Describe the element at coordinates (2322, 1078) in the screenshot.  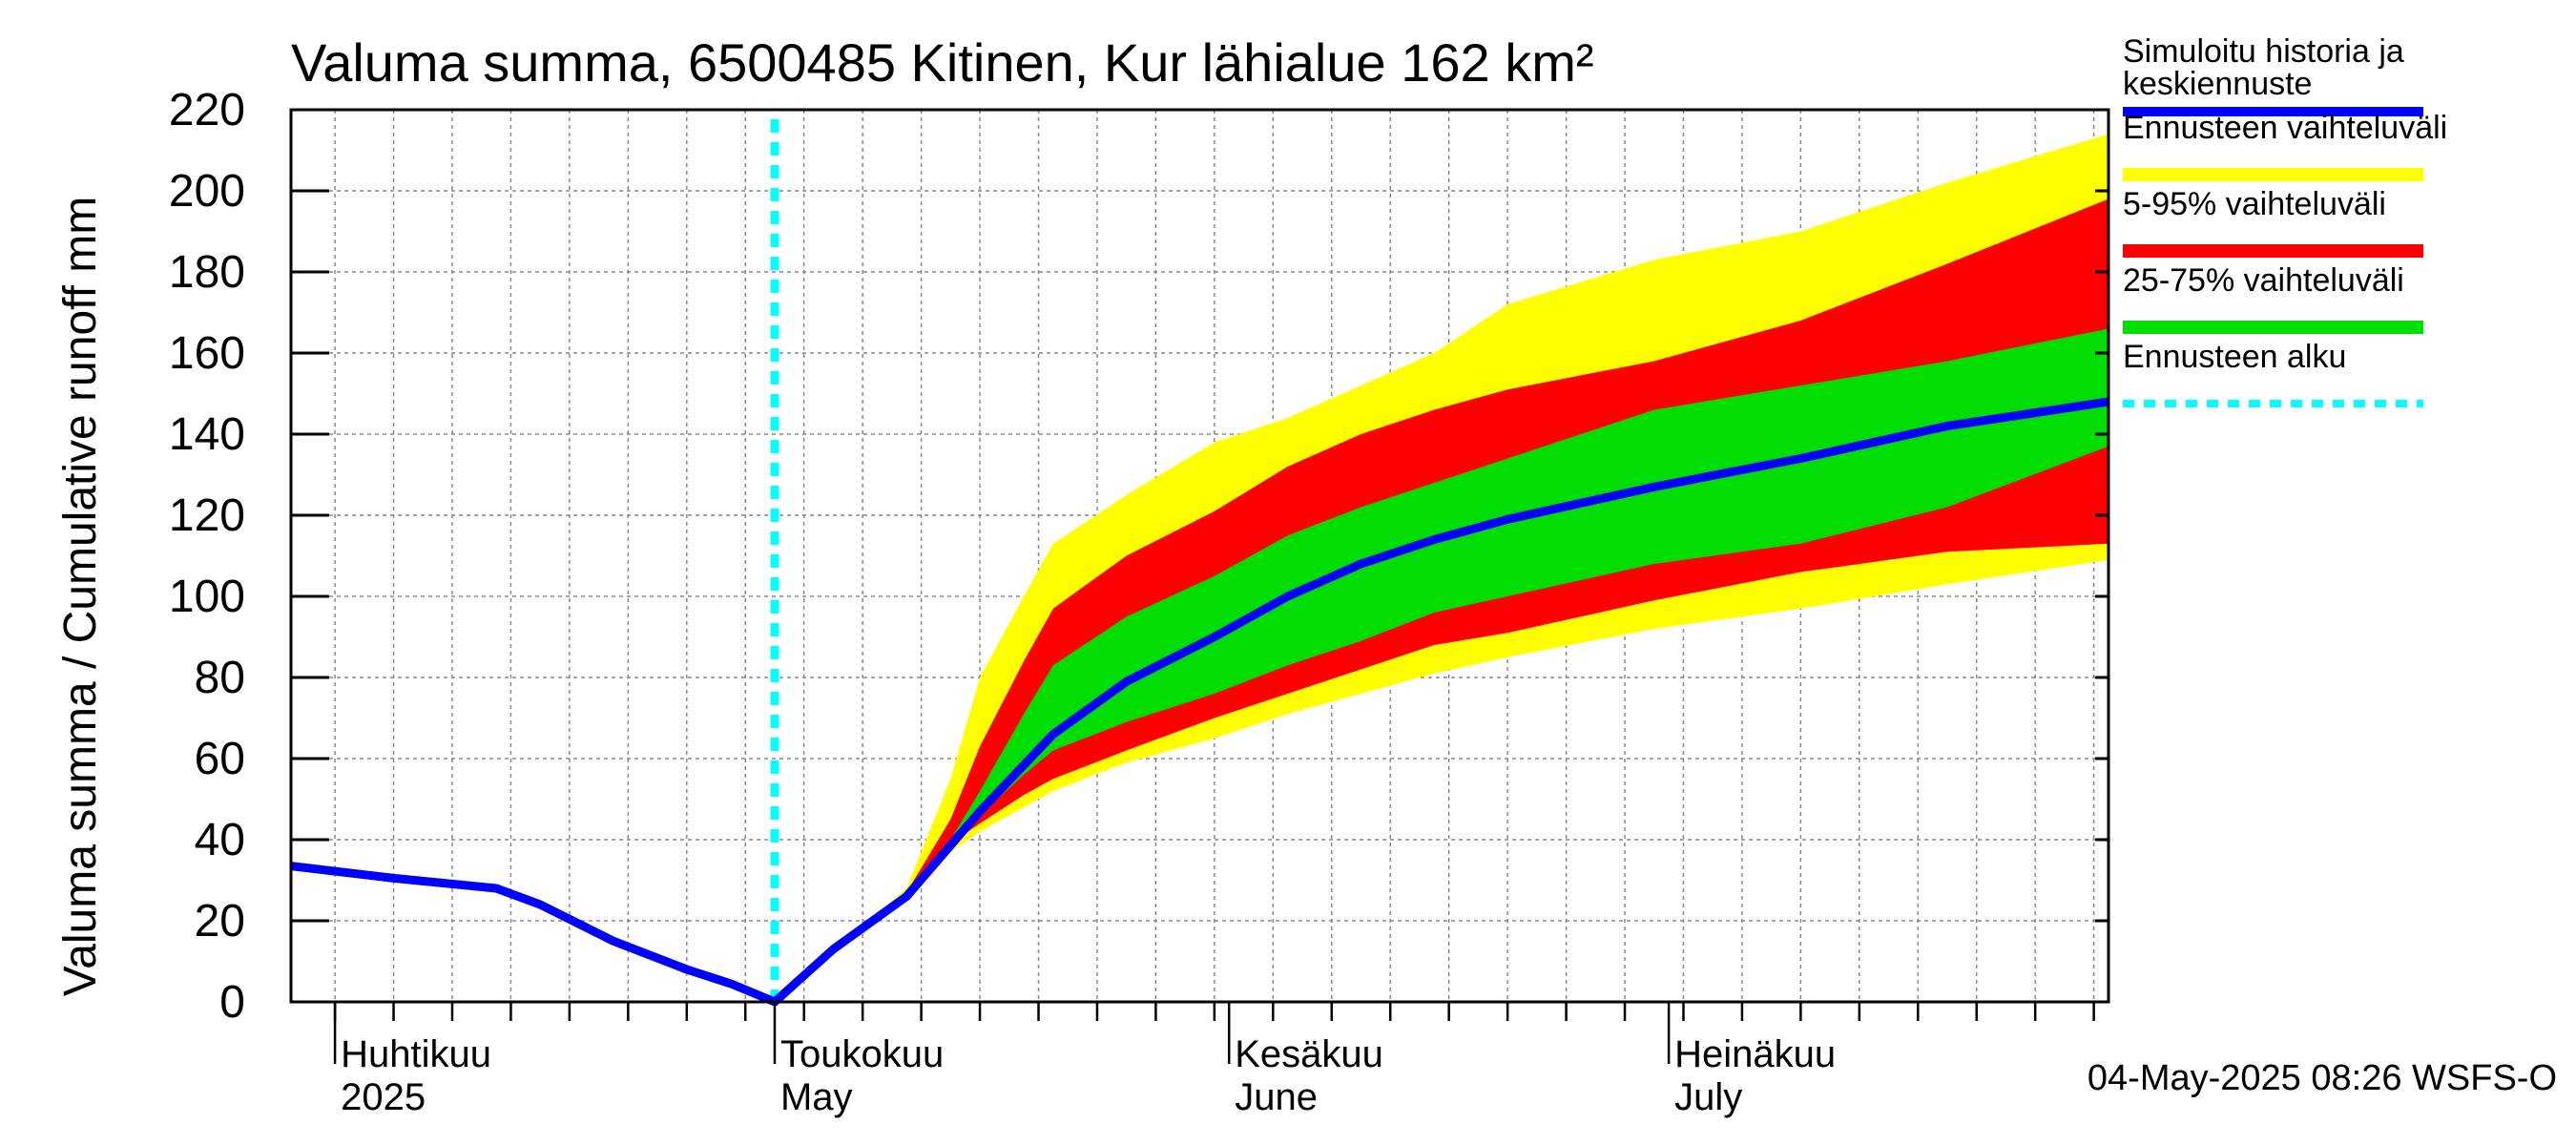
I see `footer-timestamp: 04-May-2025 08:26 WSFS-O` at that location.